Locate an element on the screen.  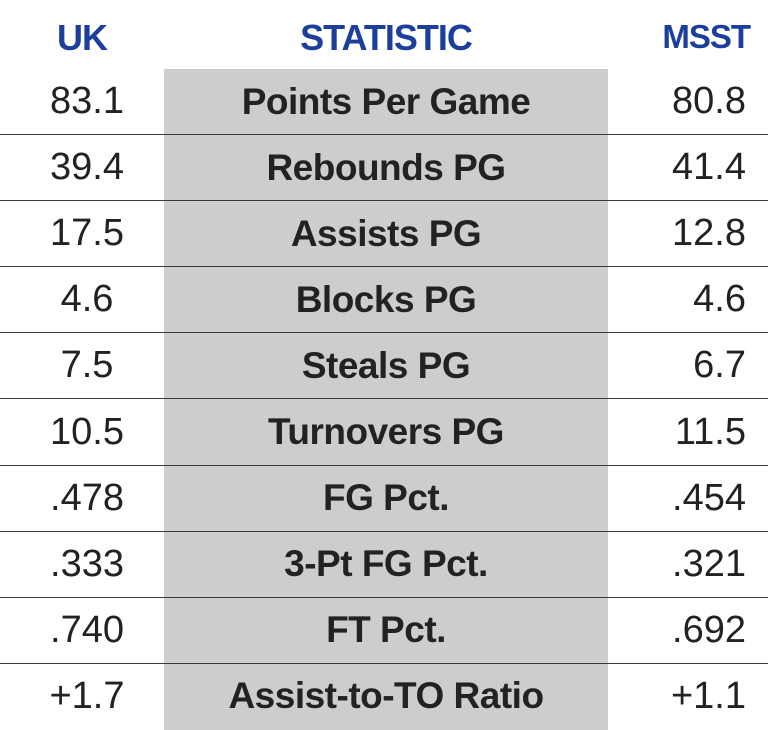
msst-value: .321 is located at coordinates (709, 563).